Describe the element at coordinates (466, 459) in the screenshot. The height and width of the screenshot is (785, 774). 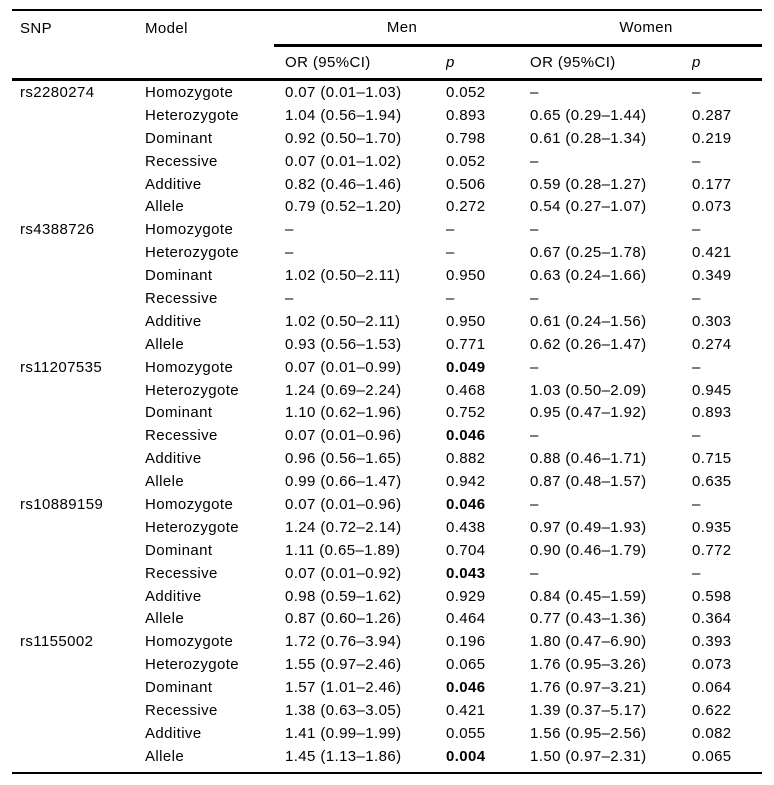
I see `men-p-cell: 0.882` at that location.